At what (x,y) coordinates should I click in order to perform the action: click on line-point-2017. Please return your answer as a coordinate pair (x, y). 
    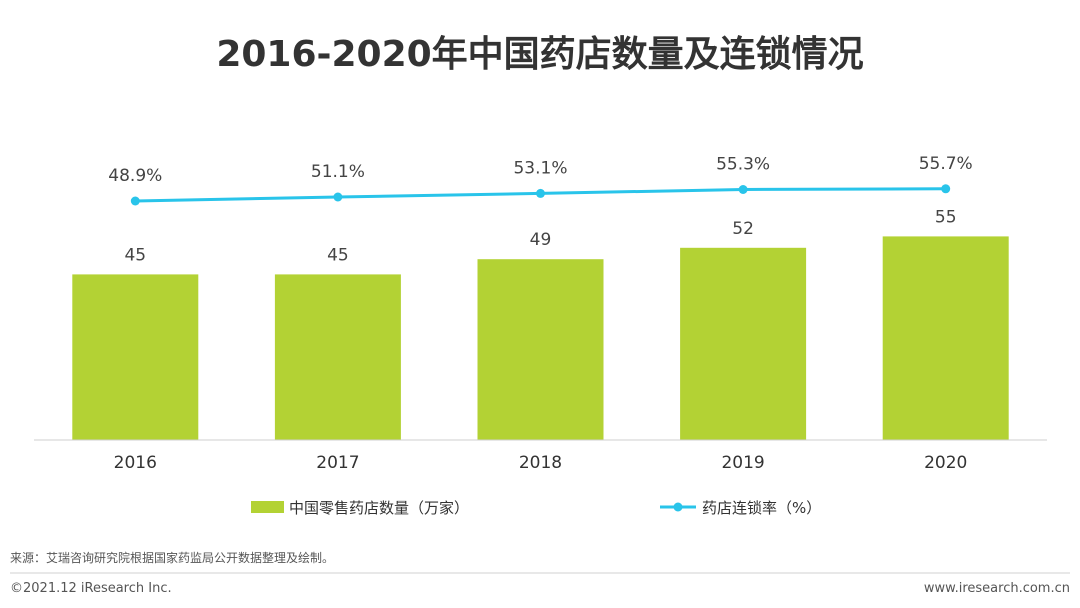
    Looking at the image, I should click on (338, 197).